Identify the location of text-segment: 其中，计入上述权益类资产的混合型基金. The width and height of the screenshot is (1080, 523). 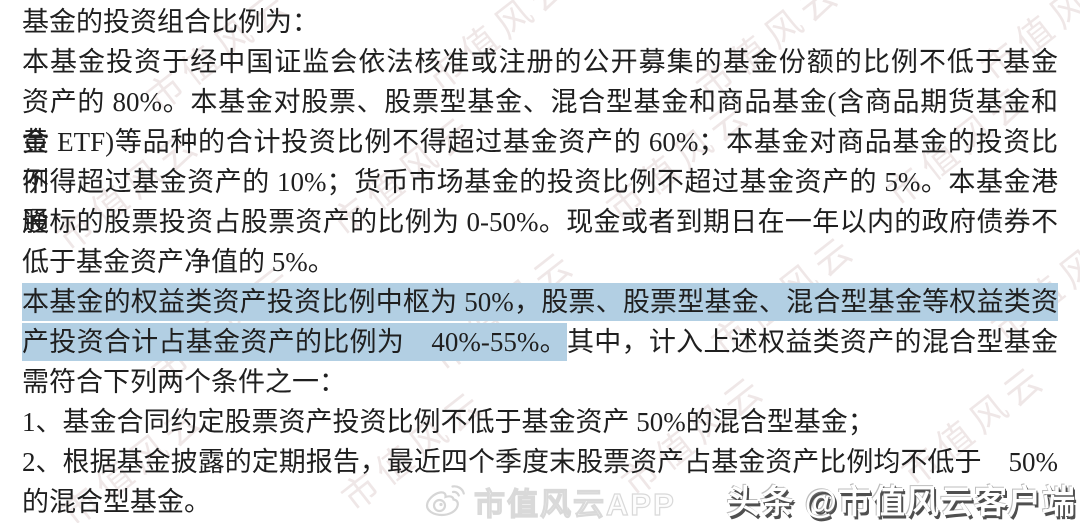
(812, 342).